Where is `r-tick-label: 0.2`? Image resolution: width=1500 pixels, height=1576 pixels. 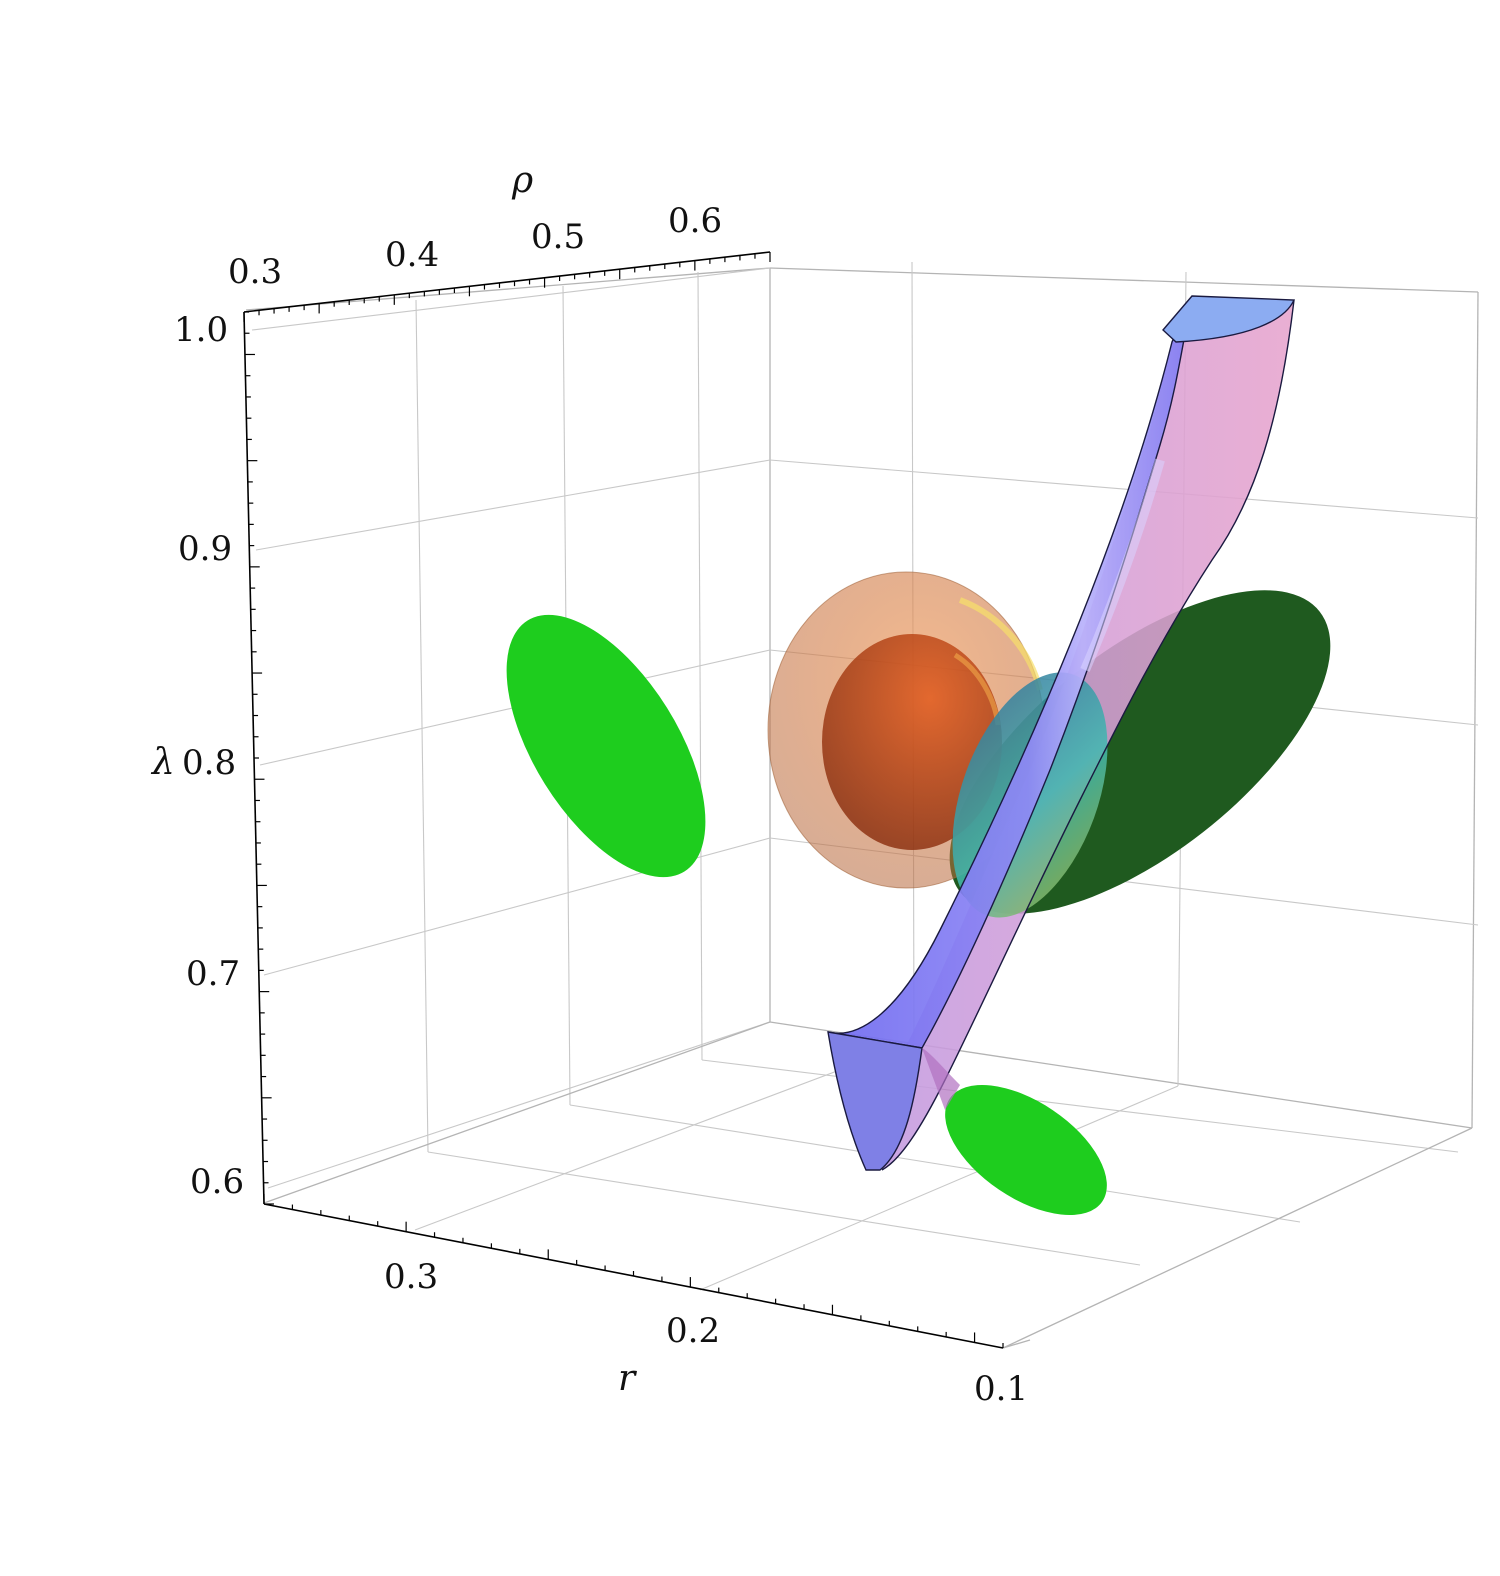
r-tick-label: 0.2 is located at coordinates (693, 1331).